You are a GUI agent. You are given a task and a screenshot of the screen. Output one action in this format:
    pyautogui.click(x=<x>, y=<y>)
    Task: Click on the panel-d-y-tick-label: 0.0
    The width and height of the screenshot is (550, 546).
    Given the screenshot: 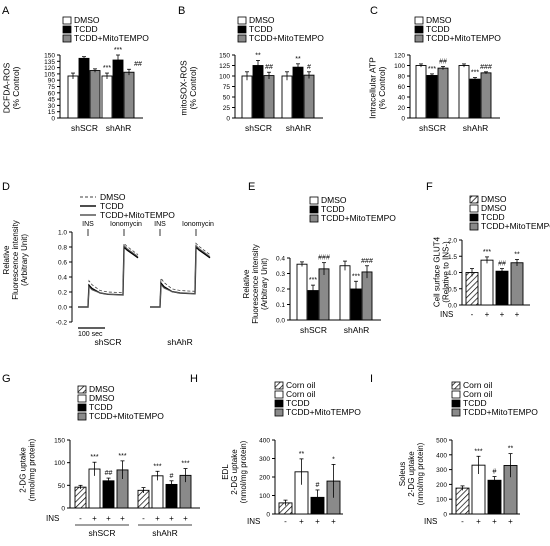 What is the action you would take?
    pyautogui.click(x=62, y=308)
    